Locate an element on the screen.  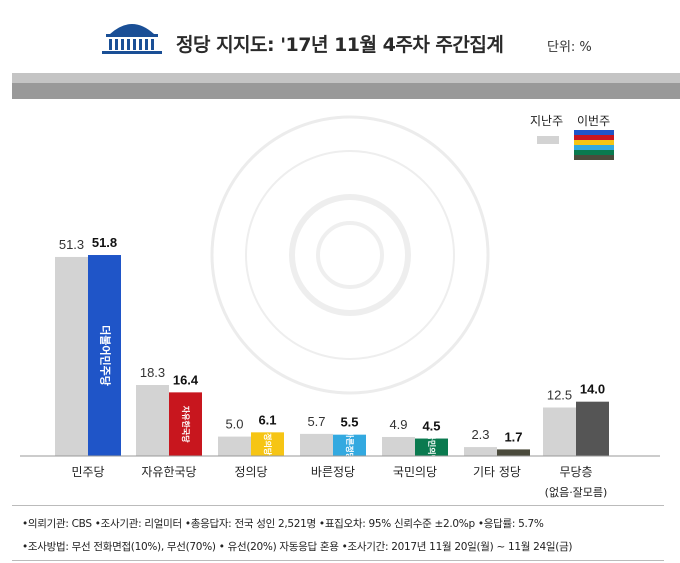
bar-last-week-justice is located at coordinates (234, 446).